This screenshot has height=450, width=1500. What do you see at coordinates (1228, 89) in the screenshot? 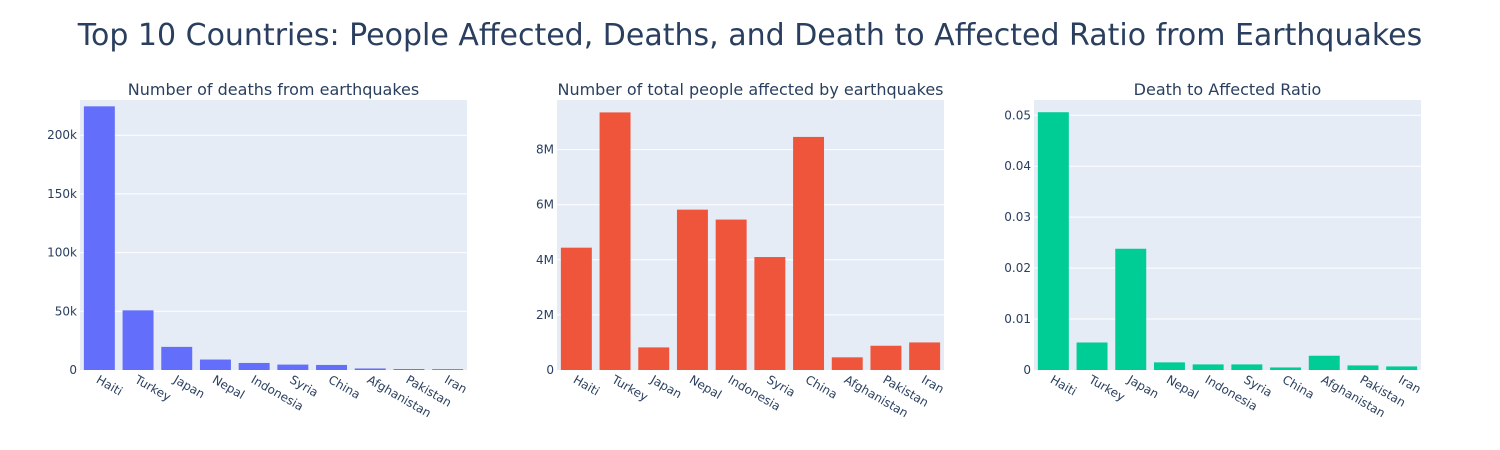
I see `subplot-title: Death to Affected Ratio` at bounding box center [1228, 89].